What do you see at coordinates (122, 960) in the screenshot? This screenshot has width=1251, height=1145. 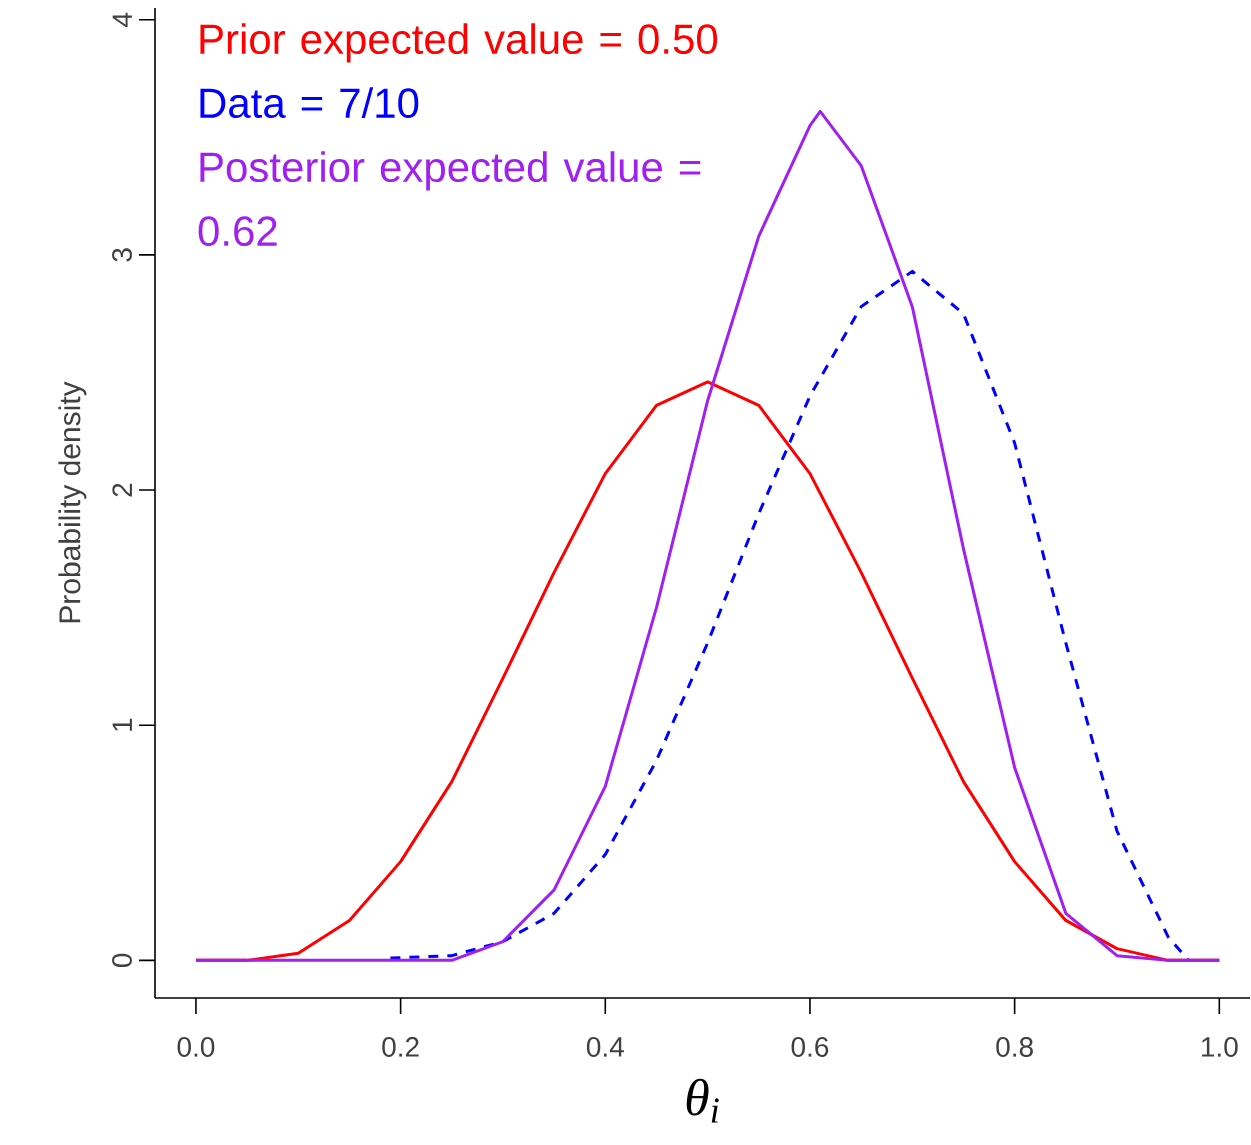 I see `y-tick-label: 0` at bounding box center [122, 960].